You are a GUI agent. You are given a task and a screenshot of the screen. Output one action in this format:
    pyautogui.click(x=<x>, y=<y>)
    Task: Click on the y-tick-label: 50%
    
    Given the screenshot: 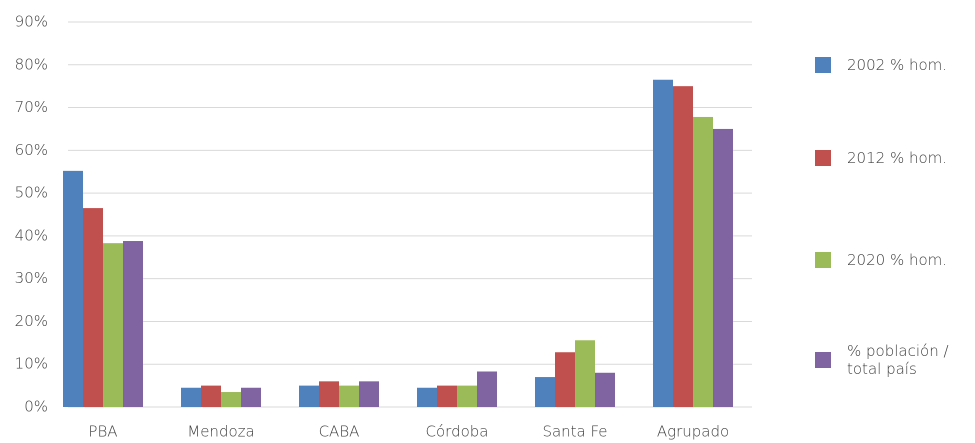 What is the action you would take?
    pyautogui.click(x=31, y=193)
    